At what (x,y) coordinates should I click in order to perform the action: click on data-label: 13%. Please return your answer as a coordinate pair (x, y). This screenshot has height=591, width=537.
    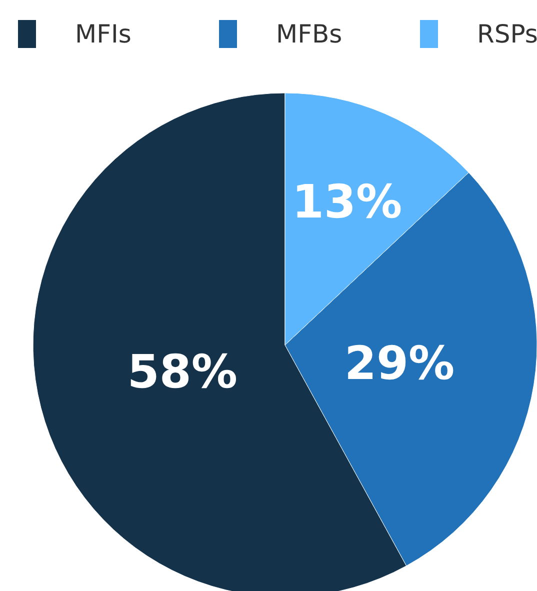
    Looking at the image, I should click on (347, 201).